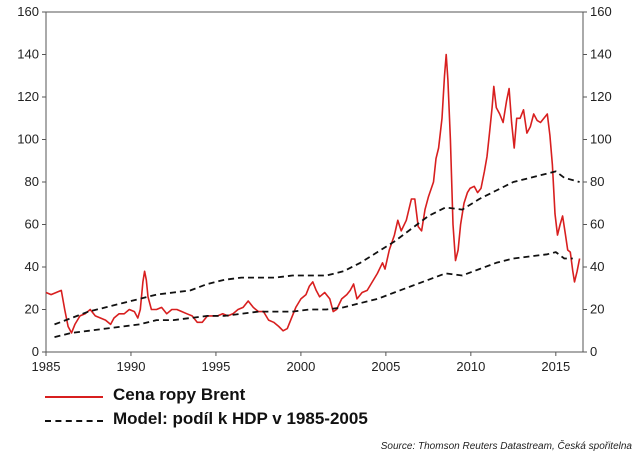 This screenshot has width=640, height=463. What do you see at coordinates (46, 366) in the screenshot?
I see `x-tick-label-1985: 1985` at bounding box center [46, 366].